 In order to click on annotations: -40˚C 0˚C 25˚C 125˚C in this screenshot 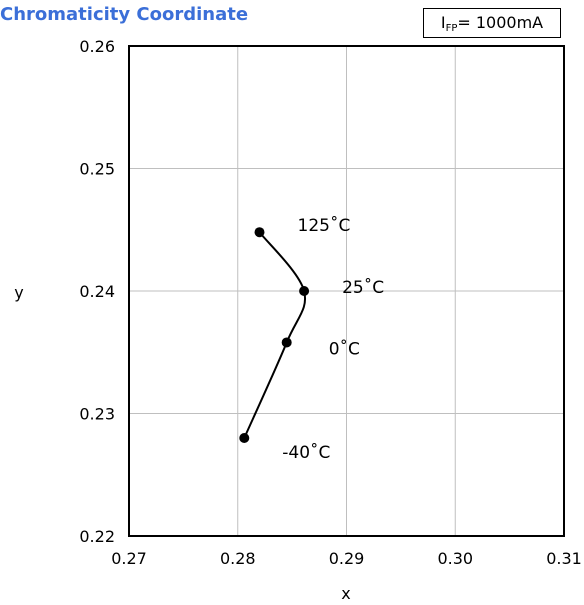, I will do `click(333, 339)`.